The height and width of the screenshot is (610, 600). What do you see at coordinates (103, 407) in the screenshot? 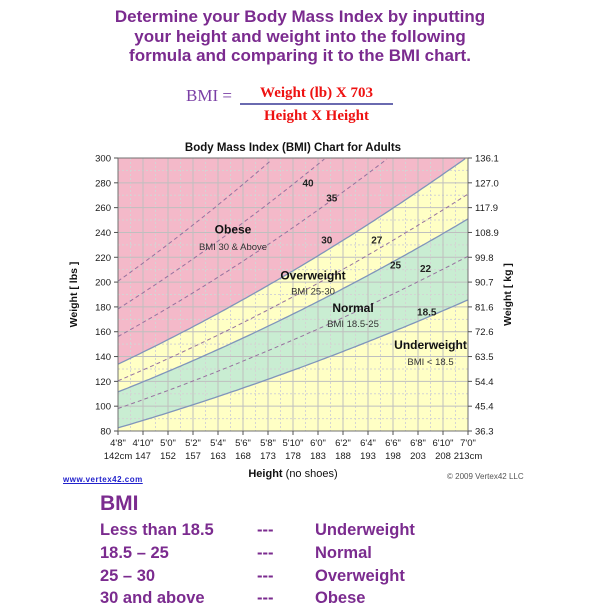
I see `y-left-tick-label: 100` at bounding box center [103, 407].